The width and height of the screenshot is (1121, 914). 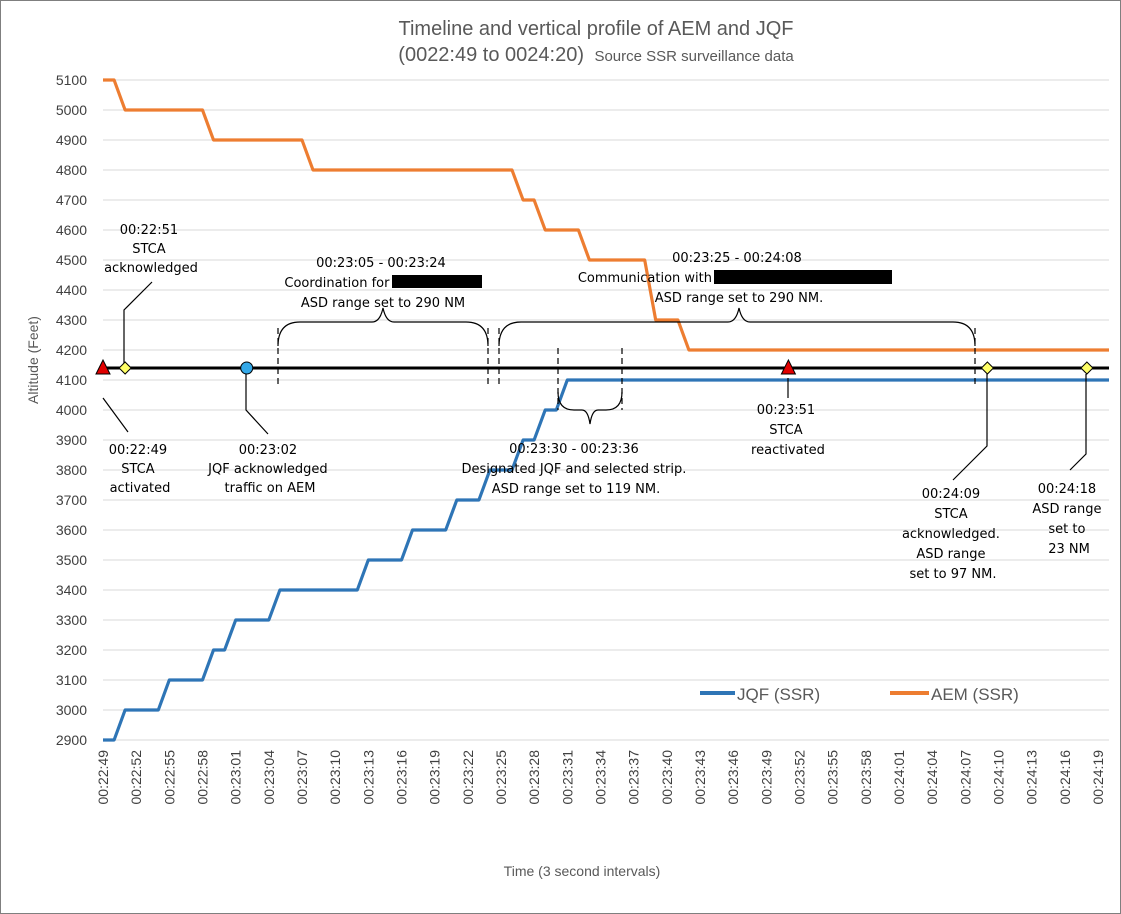 What do you see at coordinates (594, 366) in the screenshot?
I see `event-markers` at bounding box center [594, 366].